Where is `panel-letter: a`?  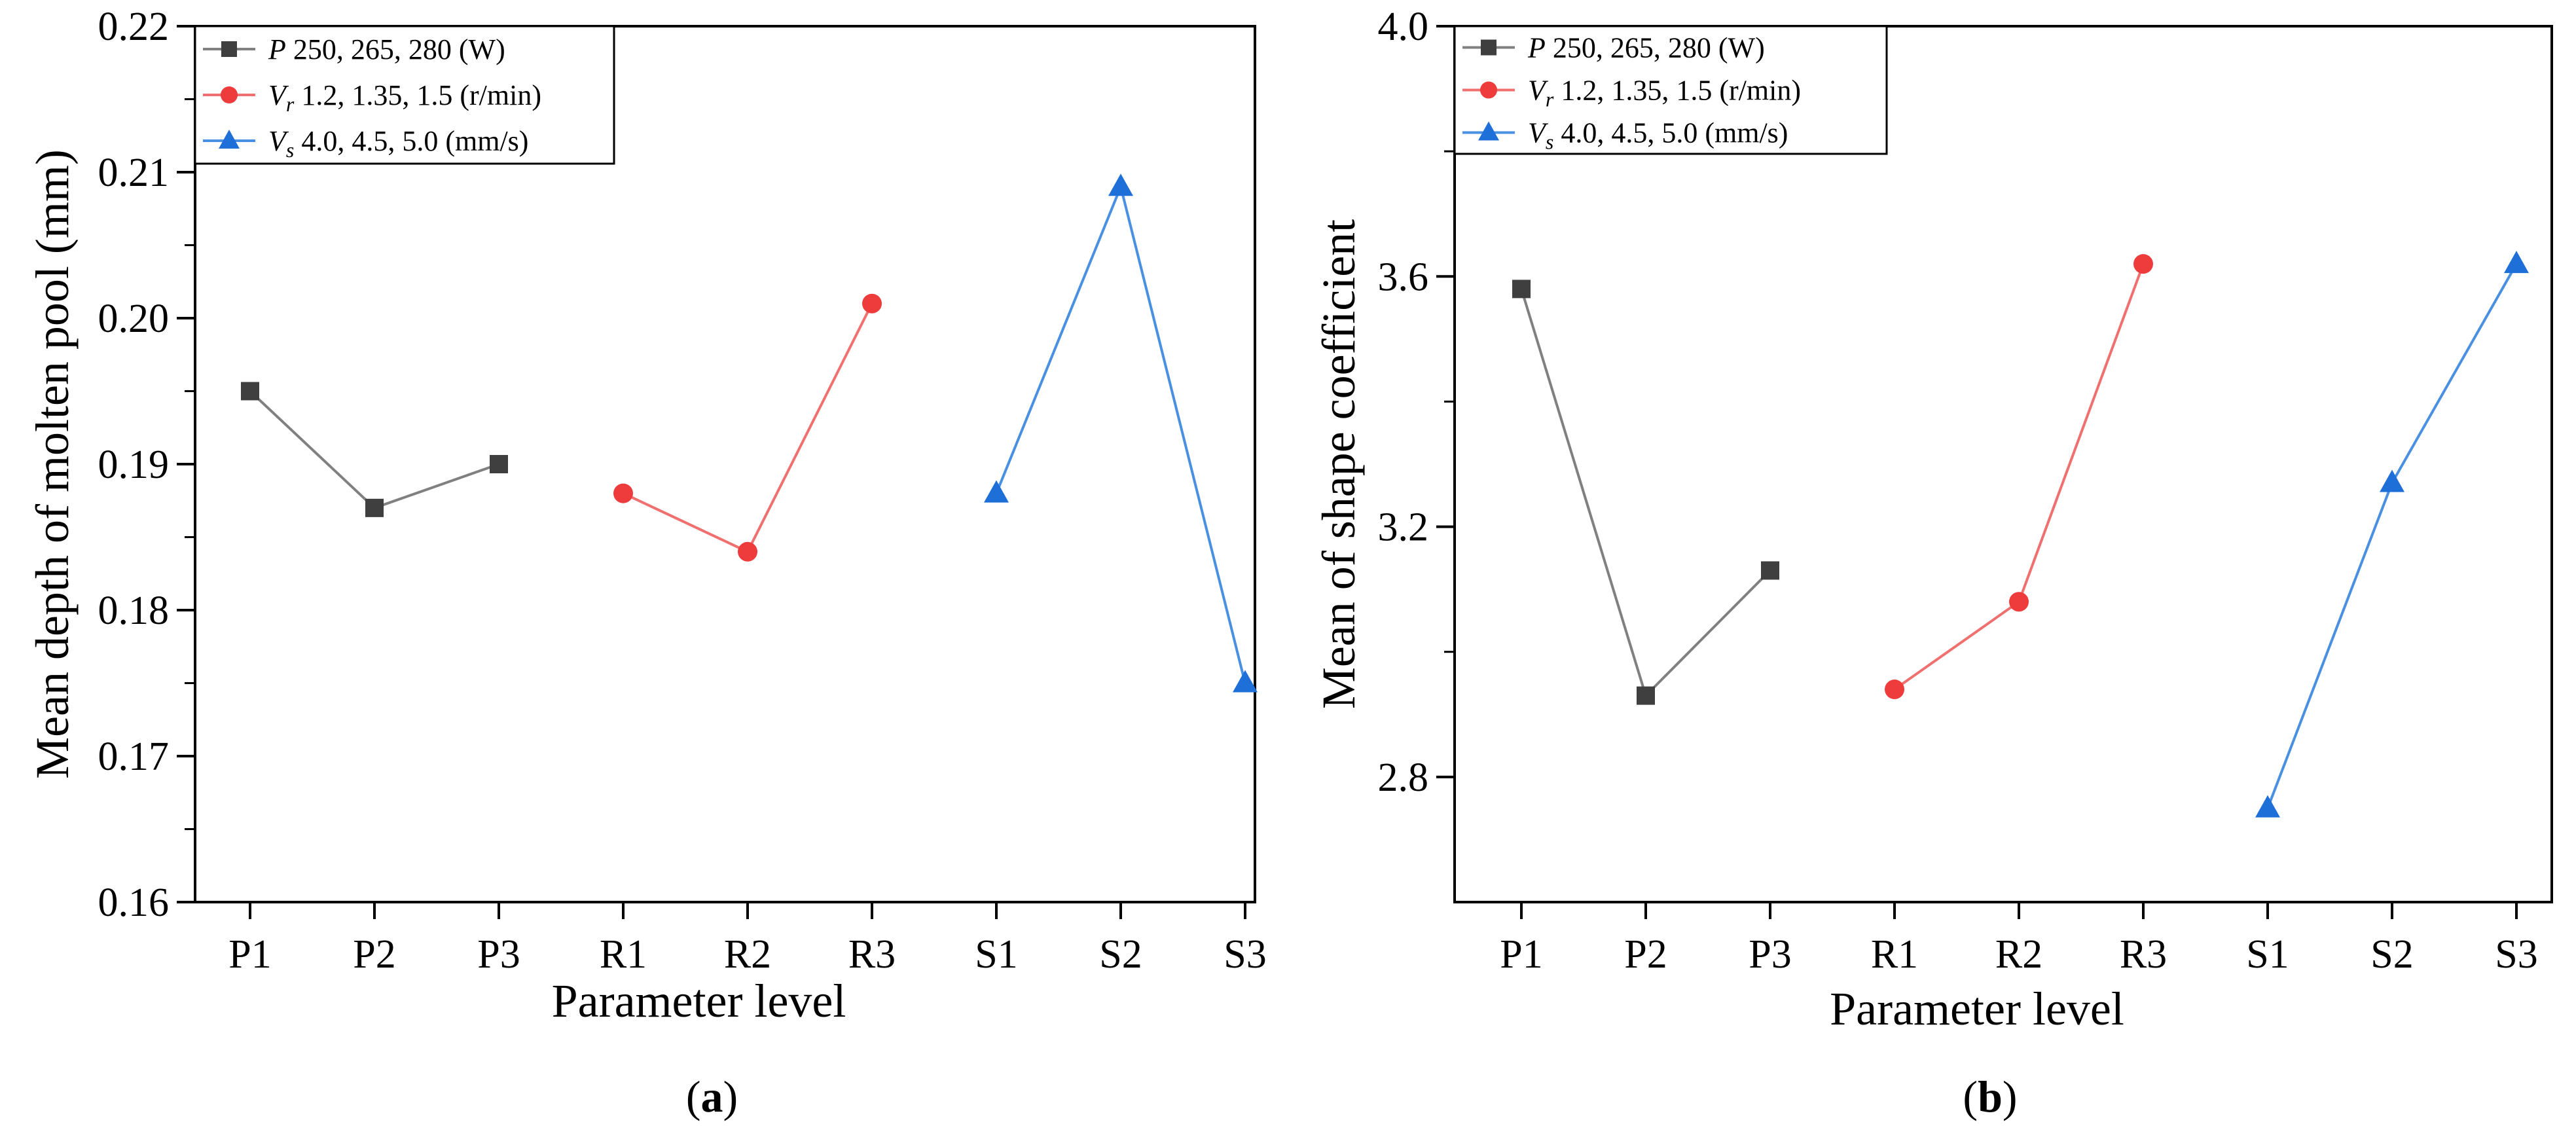
panel-letter: a is located at coordinates (712, 1096).